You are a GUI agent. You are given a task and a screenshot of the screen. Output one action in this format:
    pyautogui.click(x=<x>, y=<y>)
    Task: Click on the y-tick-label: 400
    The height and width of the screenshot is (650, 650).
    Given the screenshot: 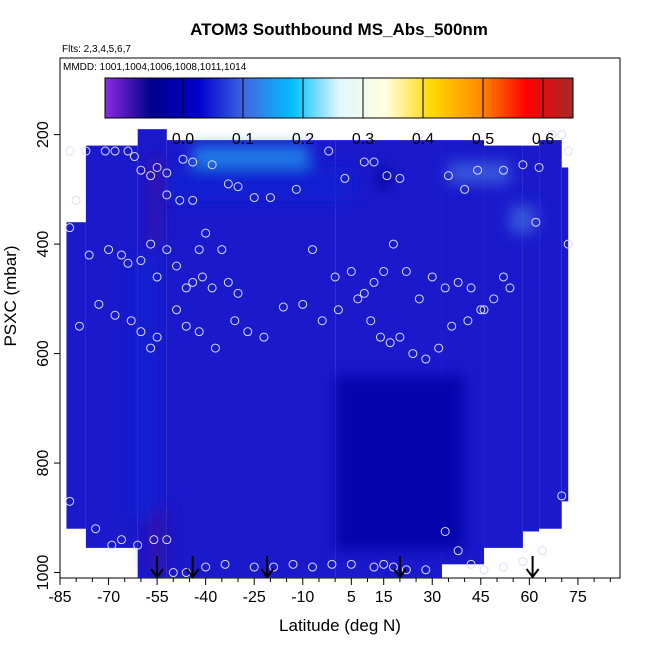 What is the action you would take?
    pyautogui.click(x=43, y=244)
    